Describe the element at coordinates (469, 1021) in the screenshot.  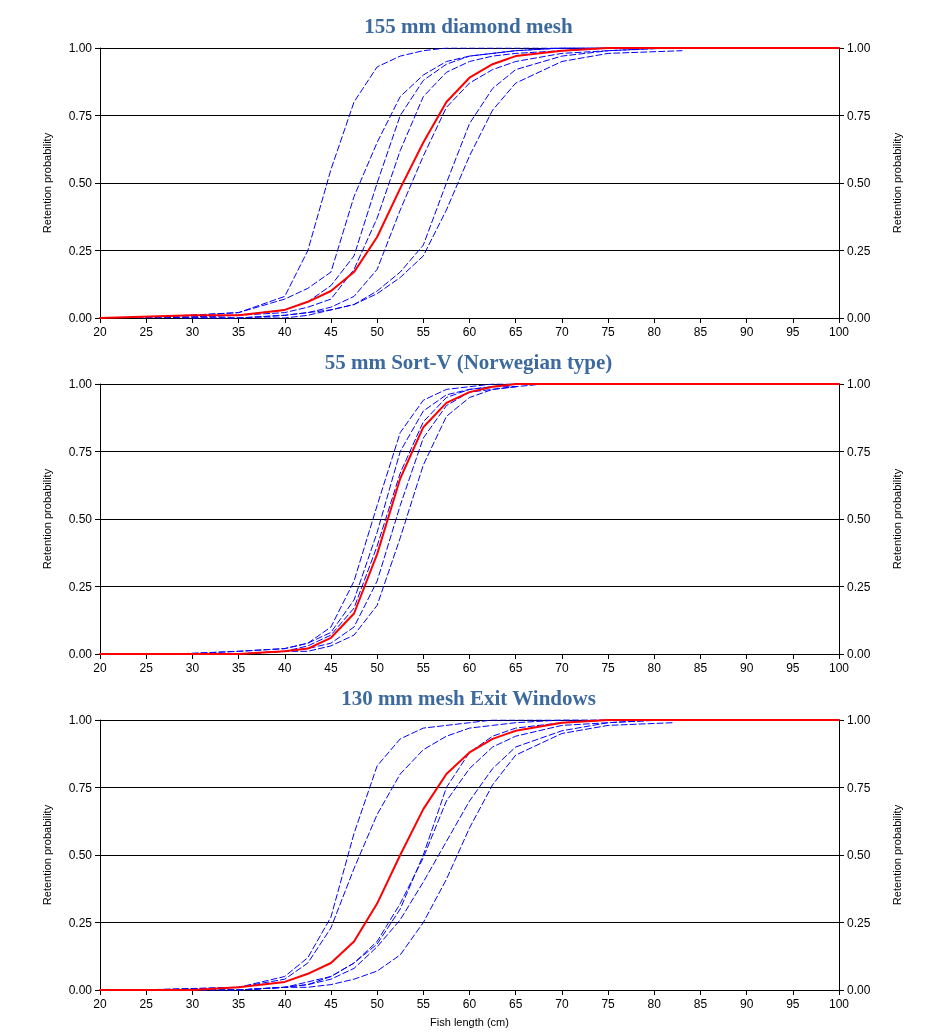
I see `x-axis-title: Fish length (cm)` at that location.